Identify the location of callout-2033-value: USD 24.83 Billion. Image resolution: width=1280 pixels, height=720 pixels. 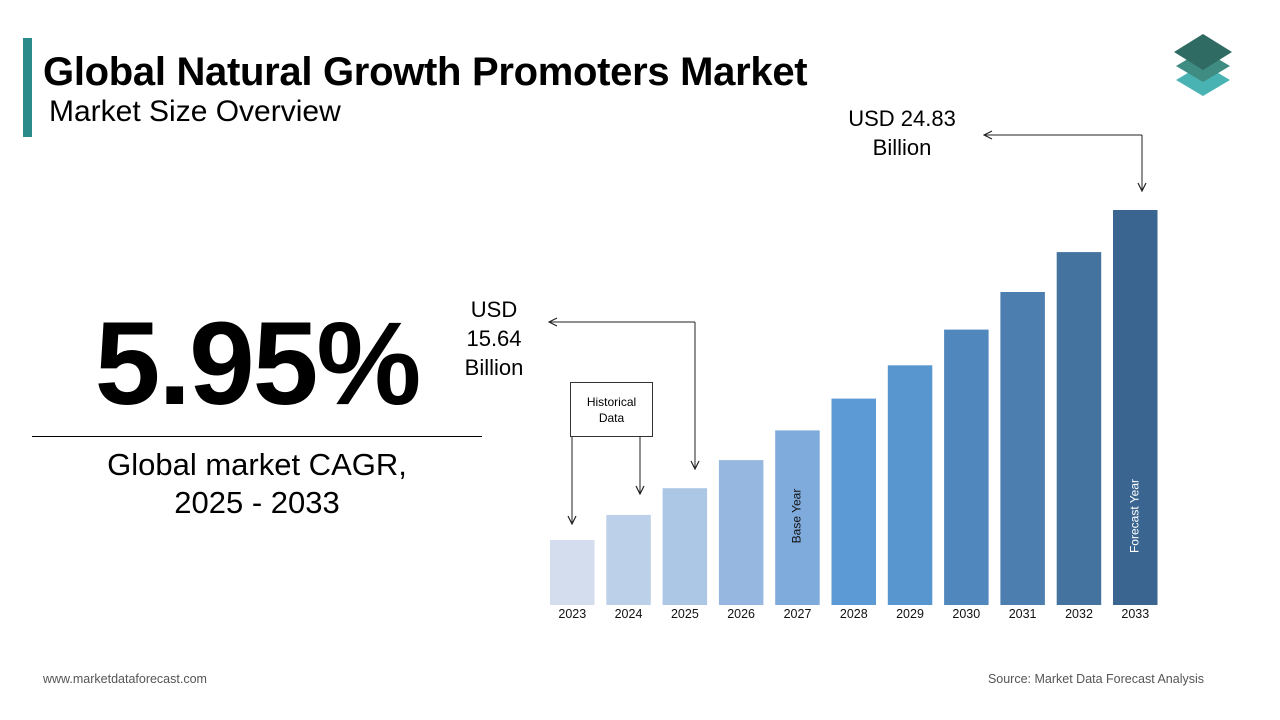
(902, 133).